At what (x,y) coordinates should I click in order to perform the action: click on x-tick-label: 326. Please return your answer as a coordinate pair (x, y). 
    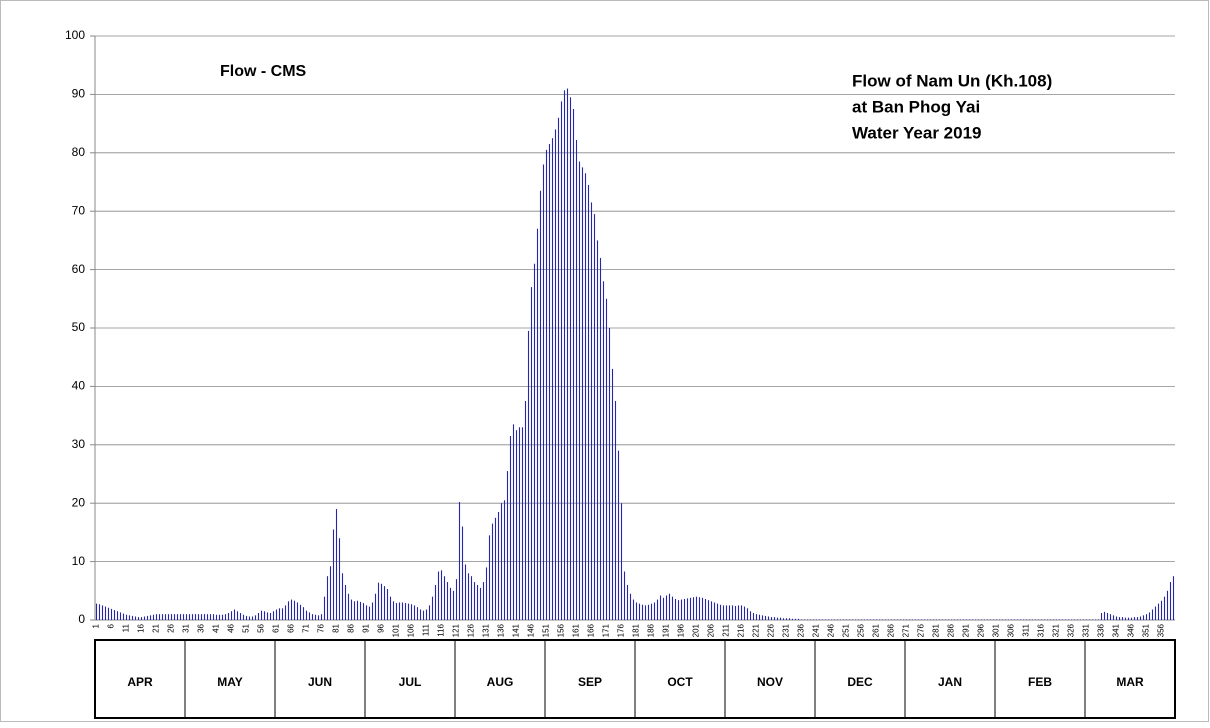
    Looking at the image, I should click on (1071, 630).